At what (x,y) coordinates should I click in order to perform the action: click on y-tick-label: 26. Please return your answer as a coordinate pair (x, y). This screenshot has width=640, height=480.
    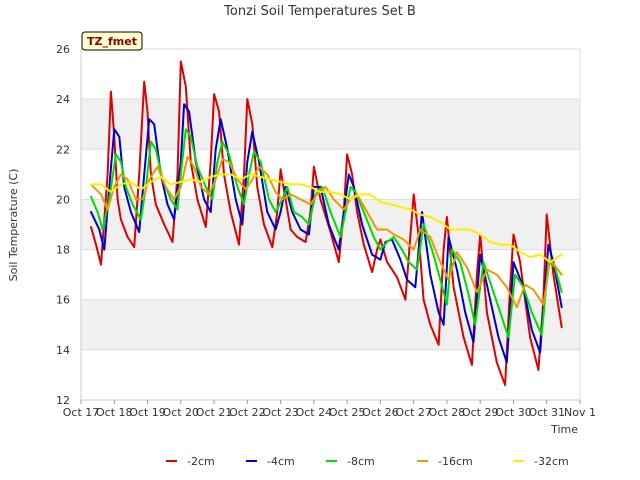
    Looking at the image, I should click on (63, 49).